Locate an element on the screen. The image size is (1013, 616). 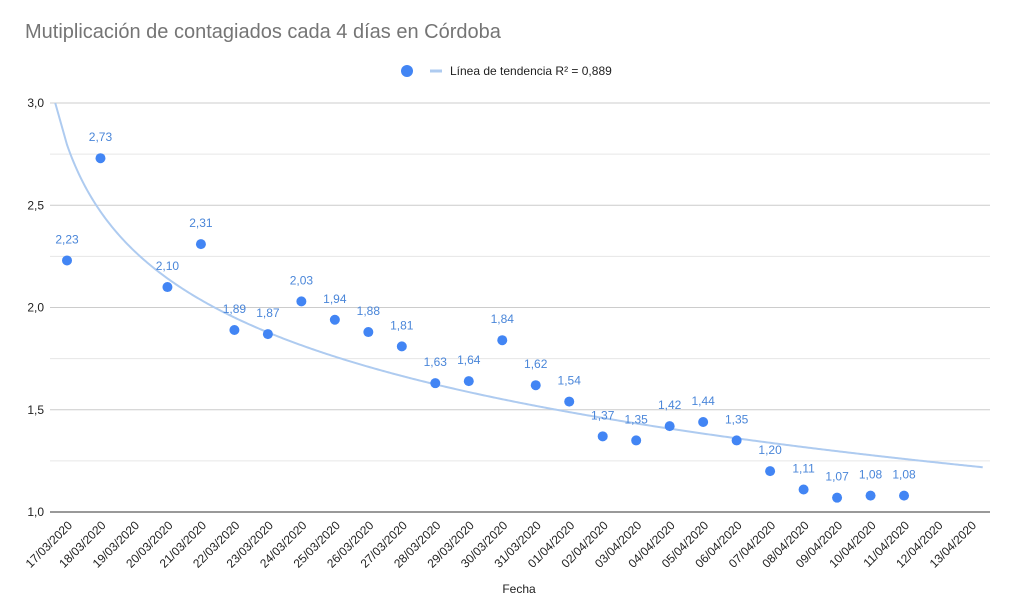
y-tick-label: 3,0 is located at coordinates (35, 103).